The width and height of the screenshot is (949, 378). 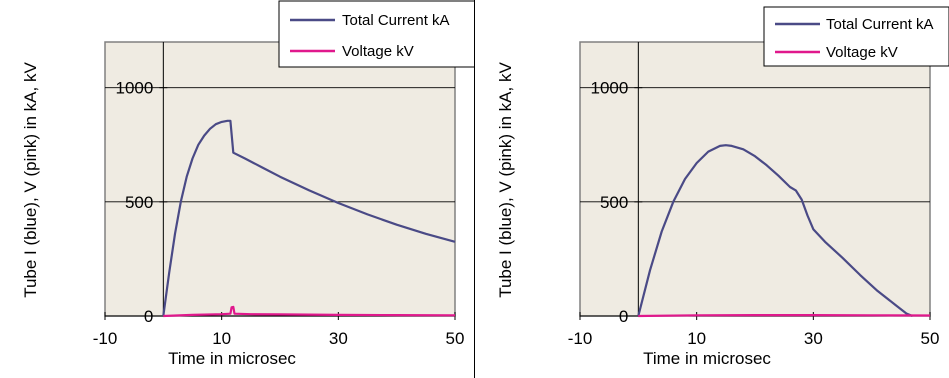 What do you see at coordinates (610, 88) in the screenshot?
I see `chart-1-y-tick-label-1000: 1000` at bounding box center [610, 88].